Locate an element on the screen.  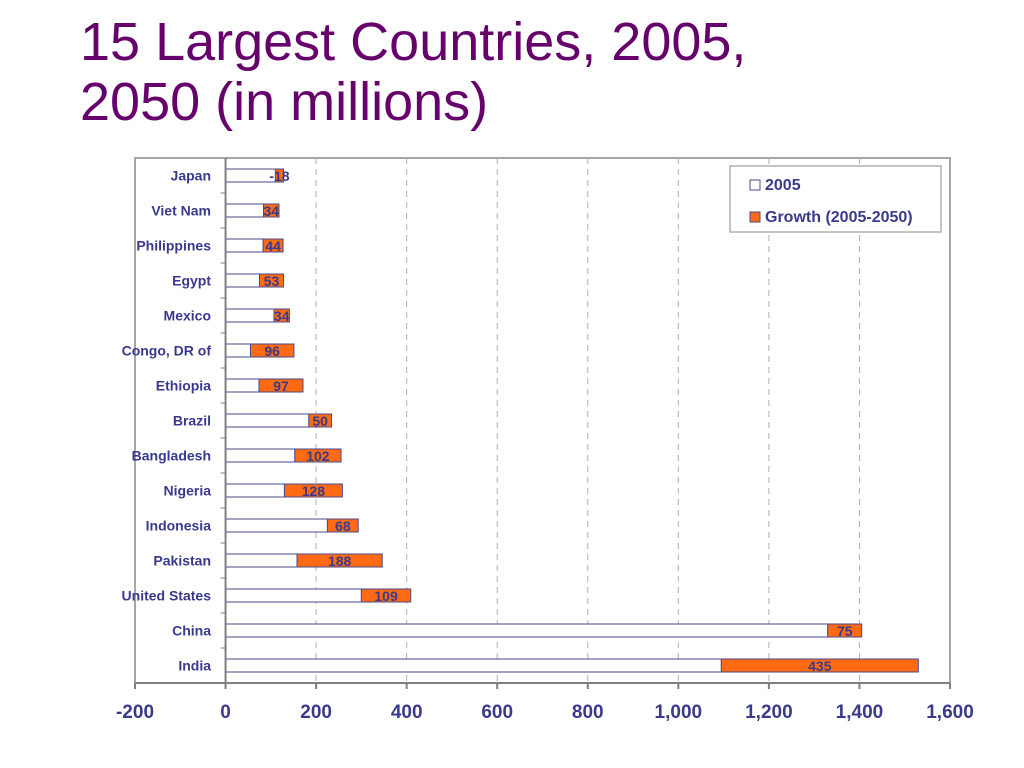
legend-label: Growth (2005-2050) is located at coordinates (839, 217).